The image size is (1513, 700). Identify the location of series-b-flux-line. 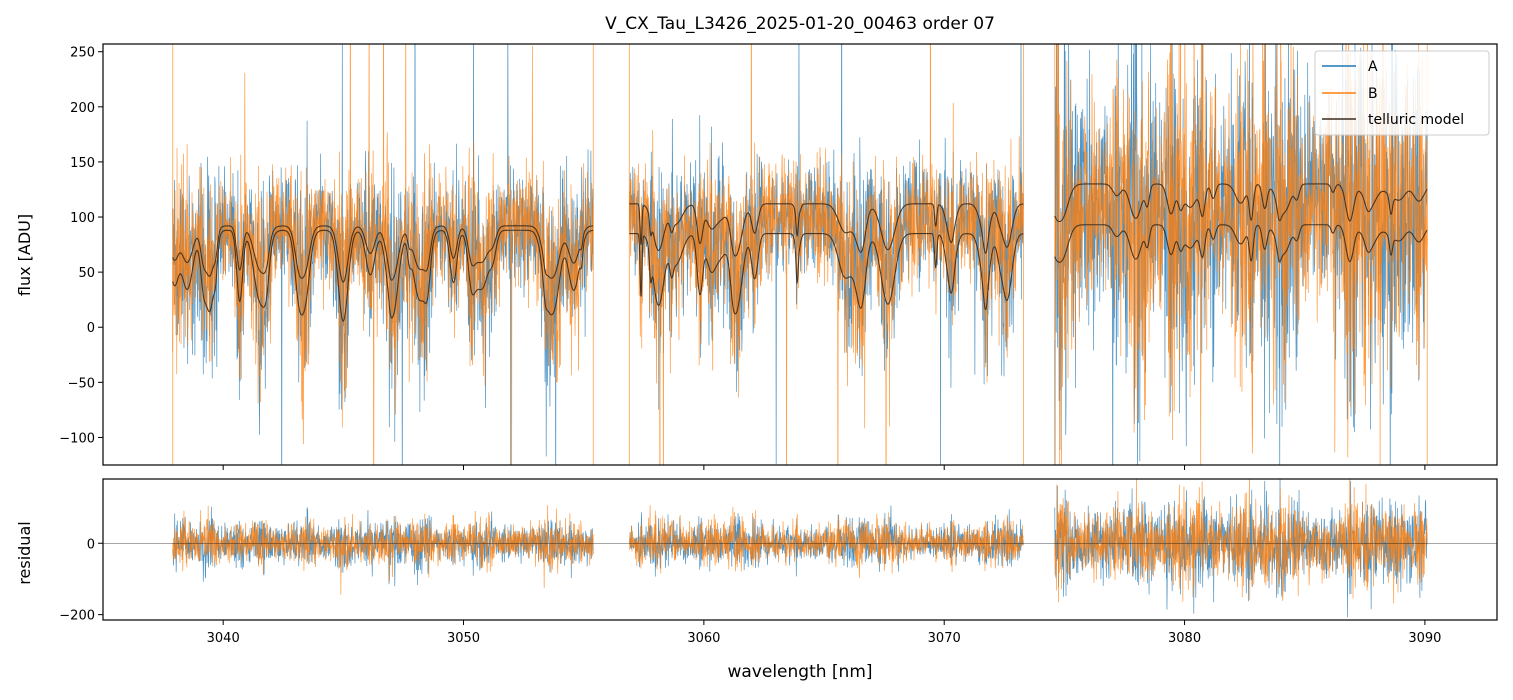
(1241, 254).